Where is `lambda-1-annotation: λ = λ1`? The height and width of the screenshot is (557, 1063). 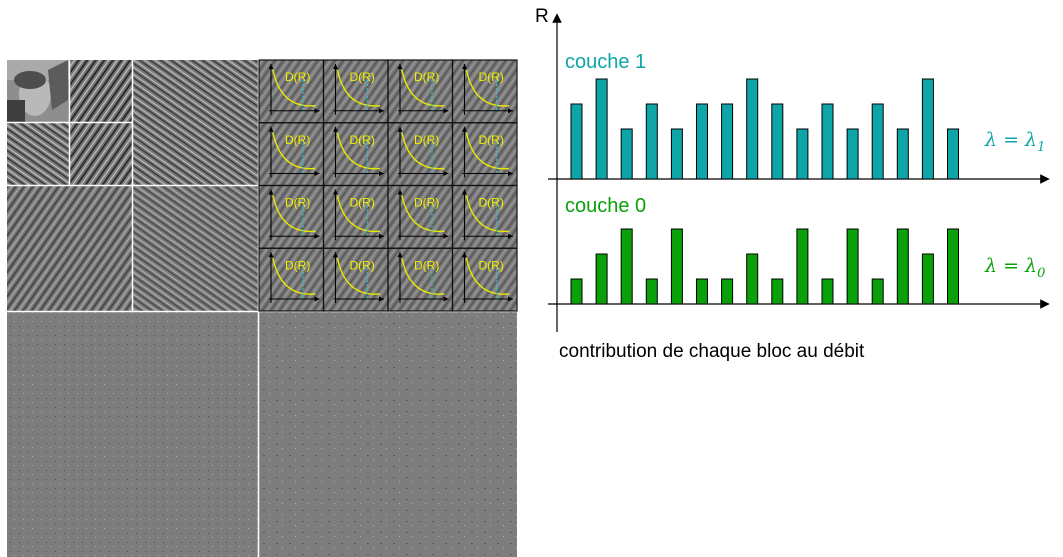
lambda-1-annotation: λ = λ1 is located at coordinates (1014, 142).